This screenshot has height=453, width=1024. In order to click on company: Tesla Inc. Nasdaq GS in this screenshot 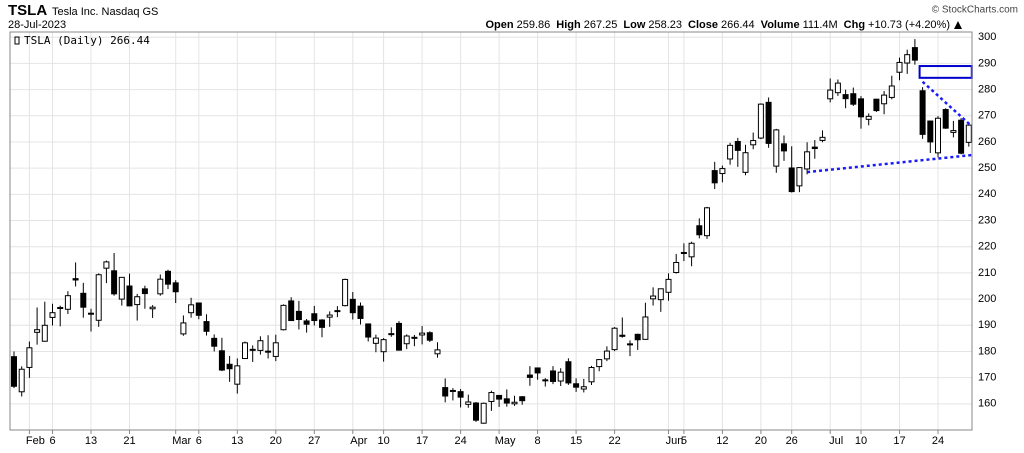, I will do `click(105, 12)`.